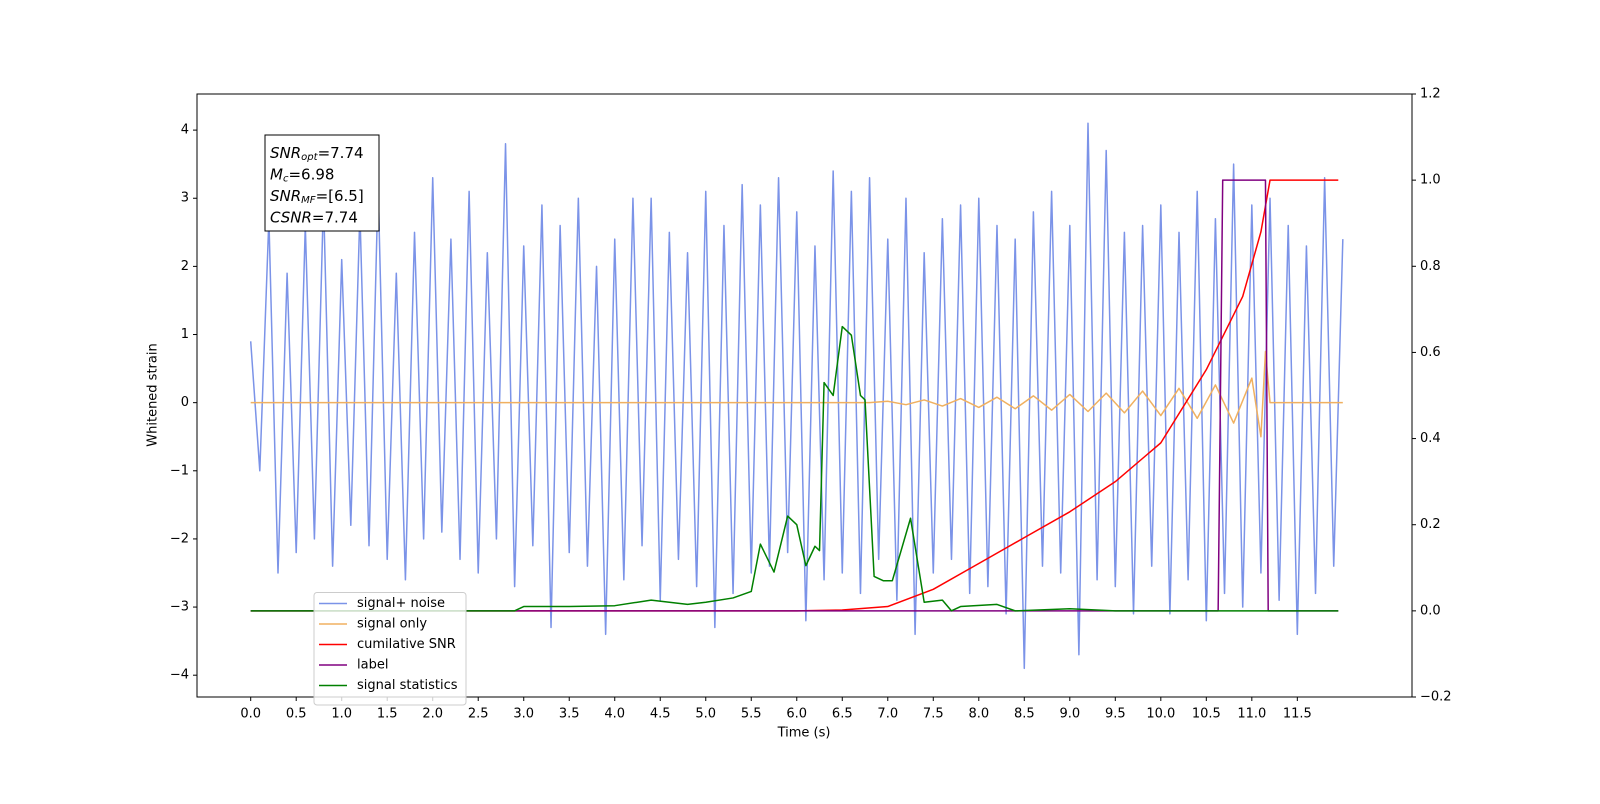 The image size is (1600, 804). Describe the element at coordinates (751, 714) in the screenshot. I see `x-tick-label: 5.5` at that location.